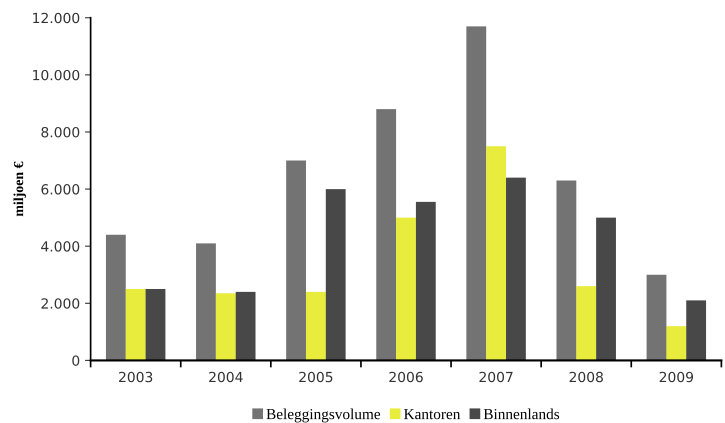  I want to click on x-tick-label: 2008, so click(586, 377).